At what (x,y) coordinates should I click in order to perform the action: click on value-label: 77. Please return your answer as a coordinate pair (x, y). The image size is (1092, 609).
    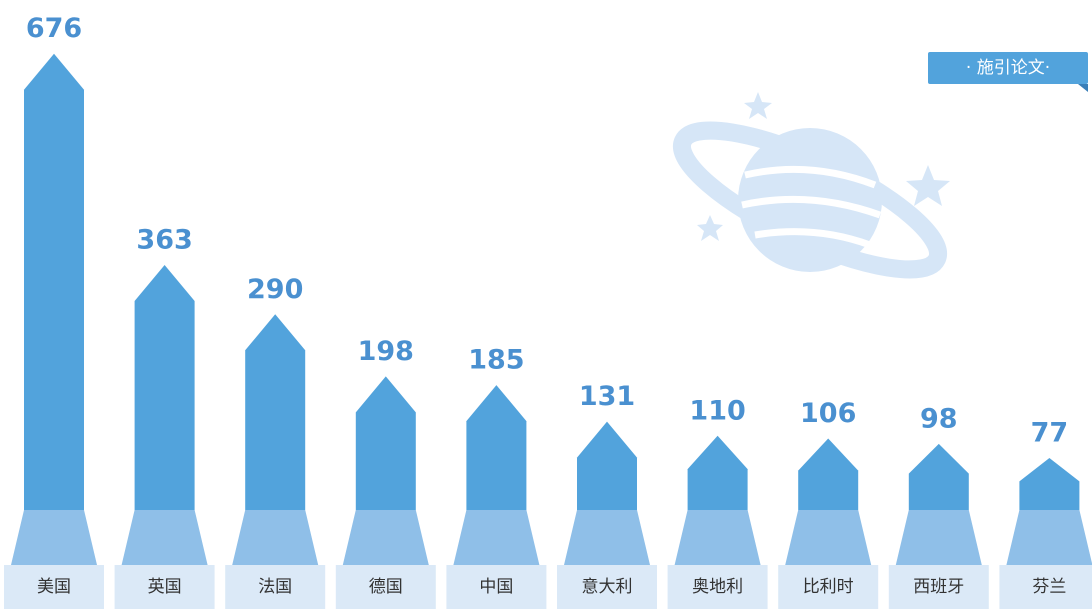
    Looking at the image, I should click on (1050, 433).